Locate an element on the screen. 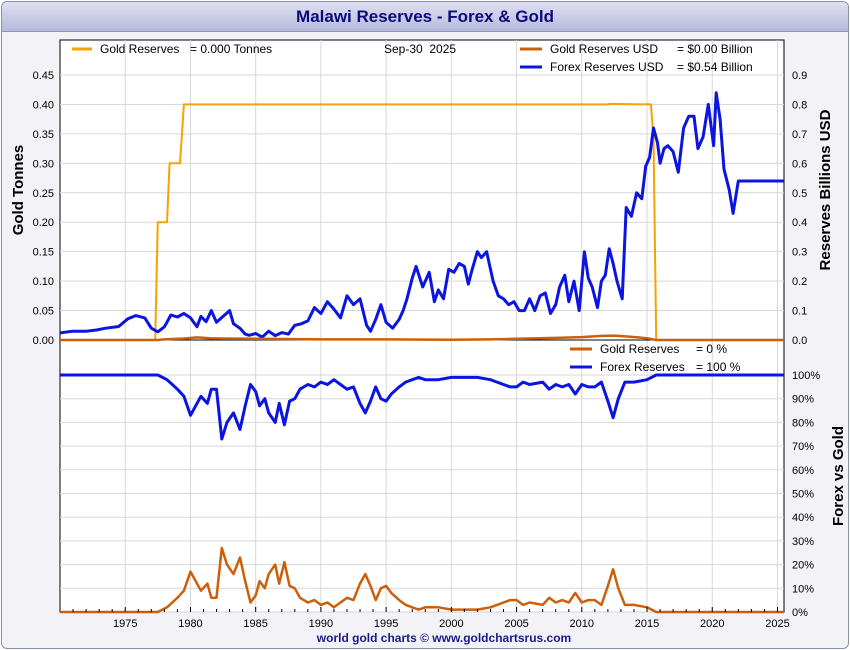 The height and width of the screenshot is (650, 850). x-tick-label: 2000 is located at coordinates (451, 624).